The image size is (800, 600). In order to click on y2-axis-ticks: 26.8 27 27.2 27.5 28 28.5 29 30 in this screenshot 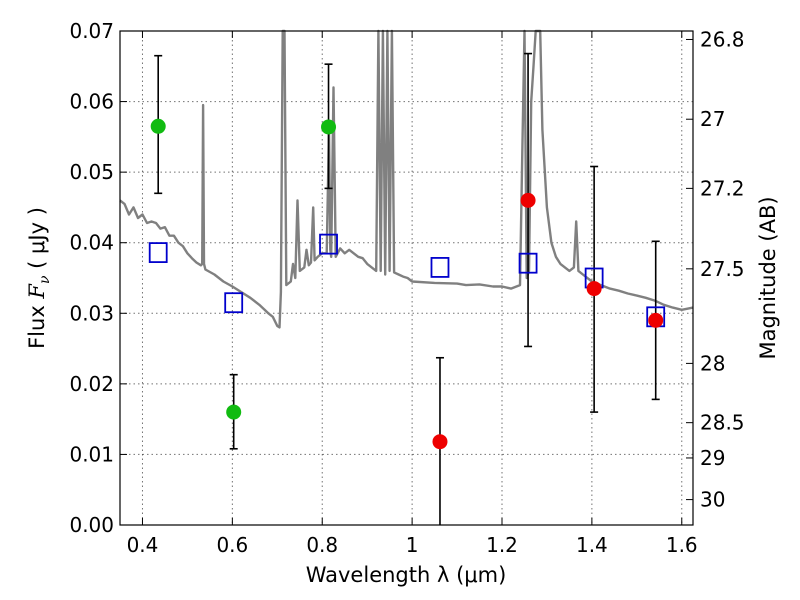, I will do `click(715, 269)`.